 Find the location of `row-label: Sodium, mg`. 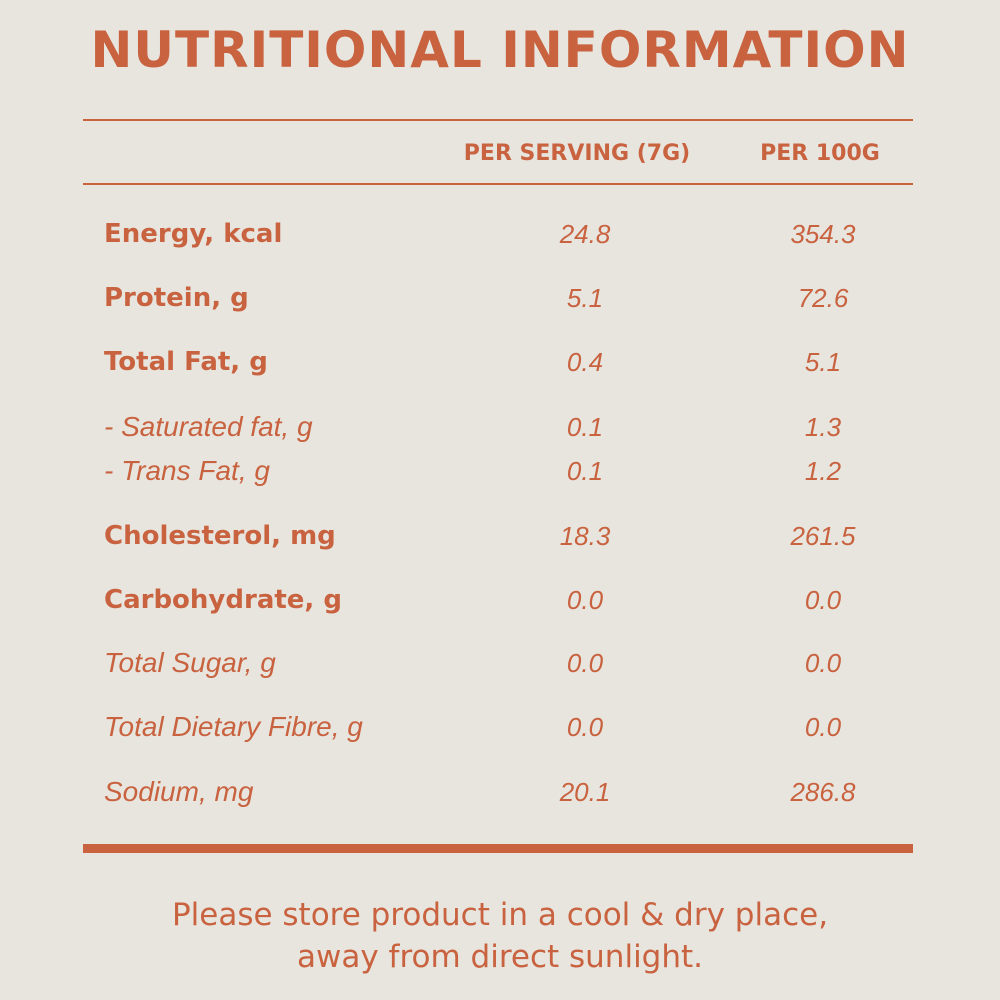

row-label: Sodium, mg is located at coordinates (179, 791).